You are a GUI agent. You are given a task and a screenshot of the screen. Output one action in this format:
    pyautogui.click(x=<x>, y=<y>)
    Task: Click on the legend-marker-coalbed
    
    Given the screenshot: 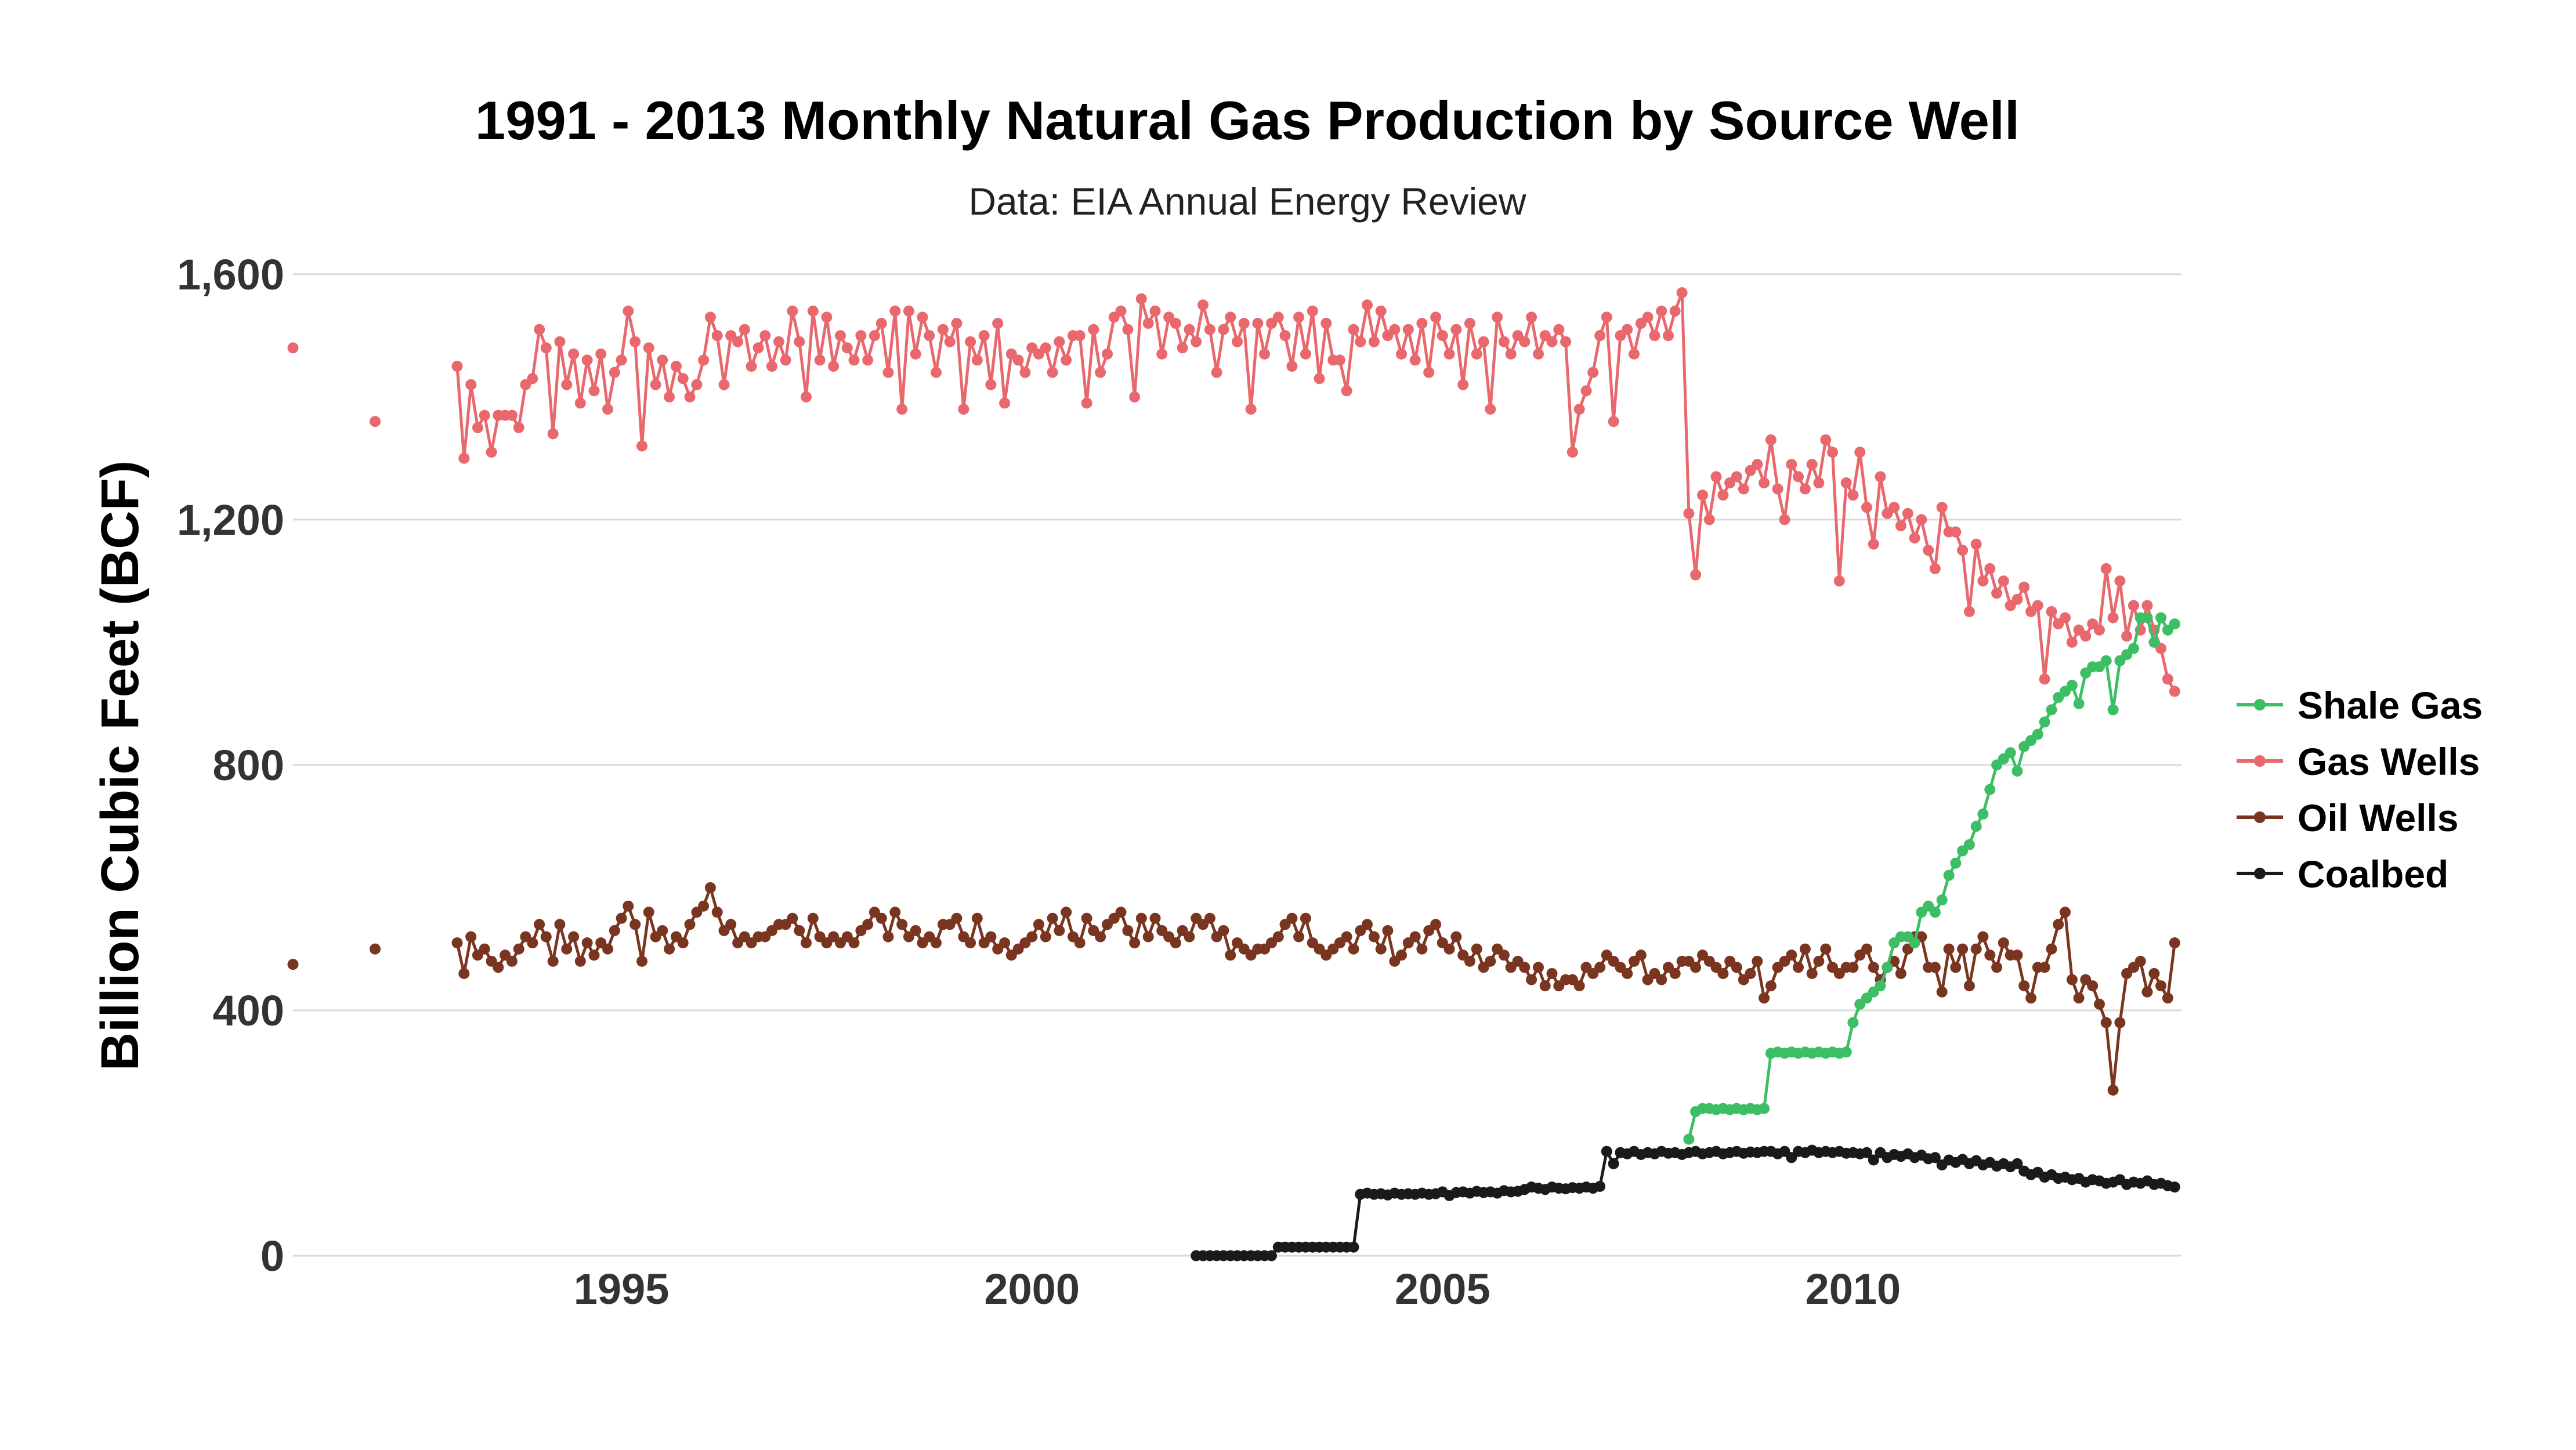 What is the action you would take?
    pyautogui.click(x=2260, y=873)
    